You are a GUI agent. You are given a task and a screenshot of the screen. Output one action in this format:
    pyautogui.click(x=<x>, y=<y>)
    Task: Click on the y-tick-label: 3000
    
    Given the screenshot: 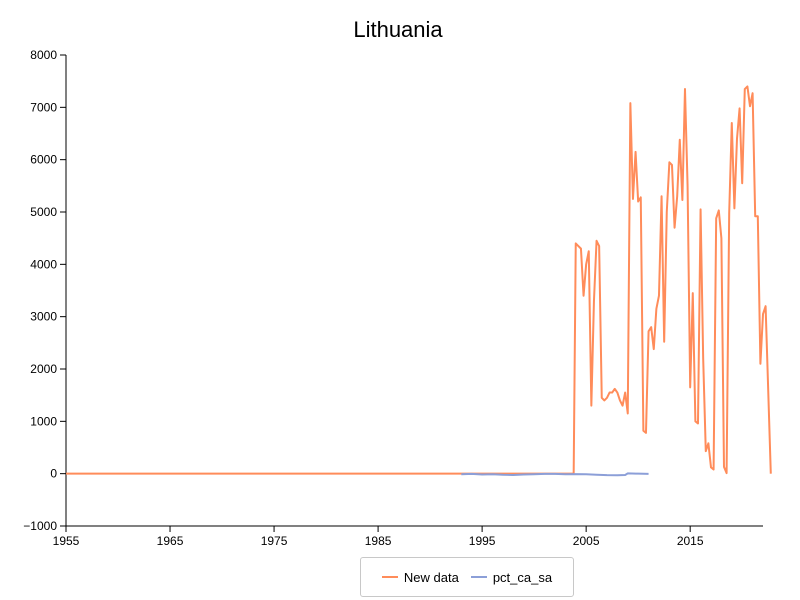 What is the action you would take?
    pyautogui.click(x=43, y=317)
    